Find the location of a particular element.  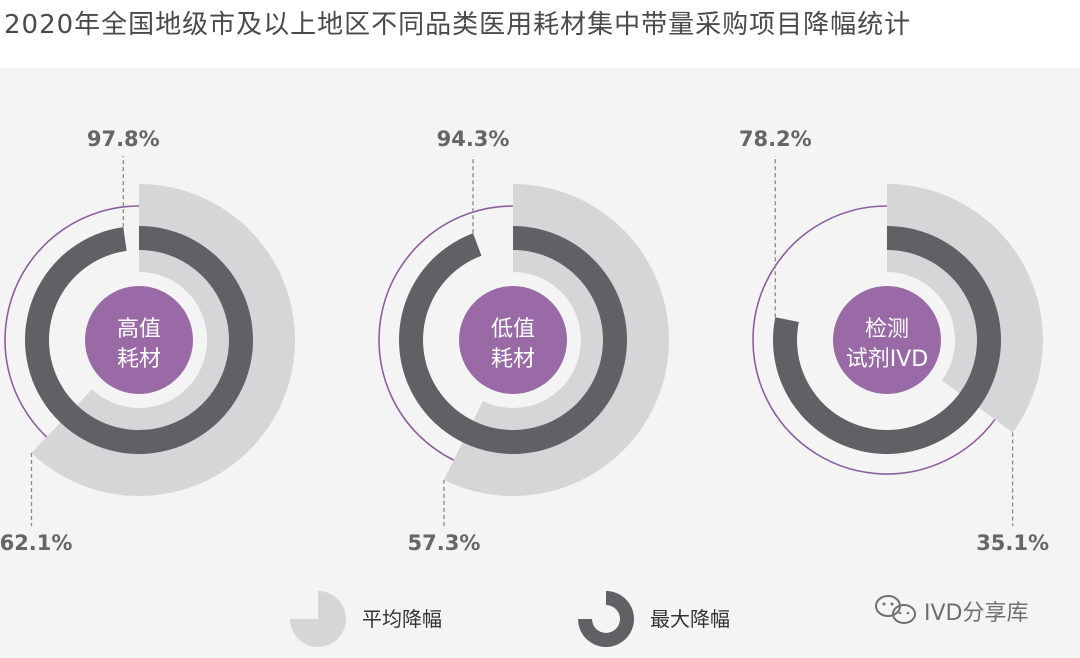

chart-title: 2020年全国地级市及以上地区不同品类医用耗材集中带量采购项目降幅统计 is located at coordinates (458, 25).